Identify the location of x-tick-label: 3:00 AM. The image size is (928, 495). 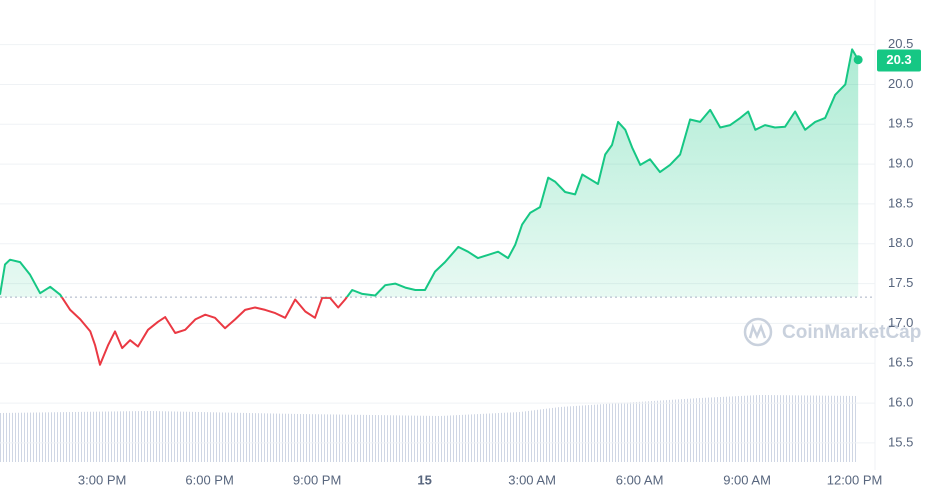
(532, 479).